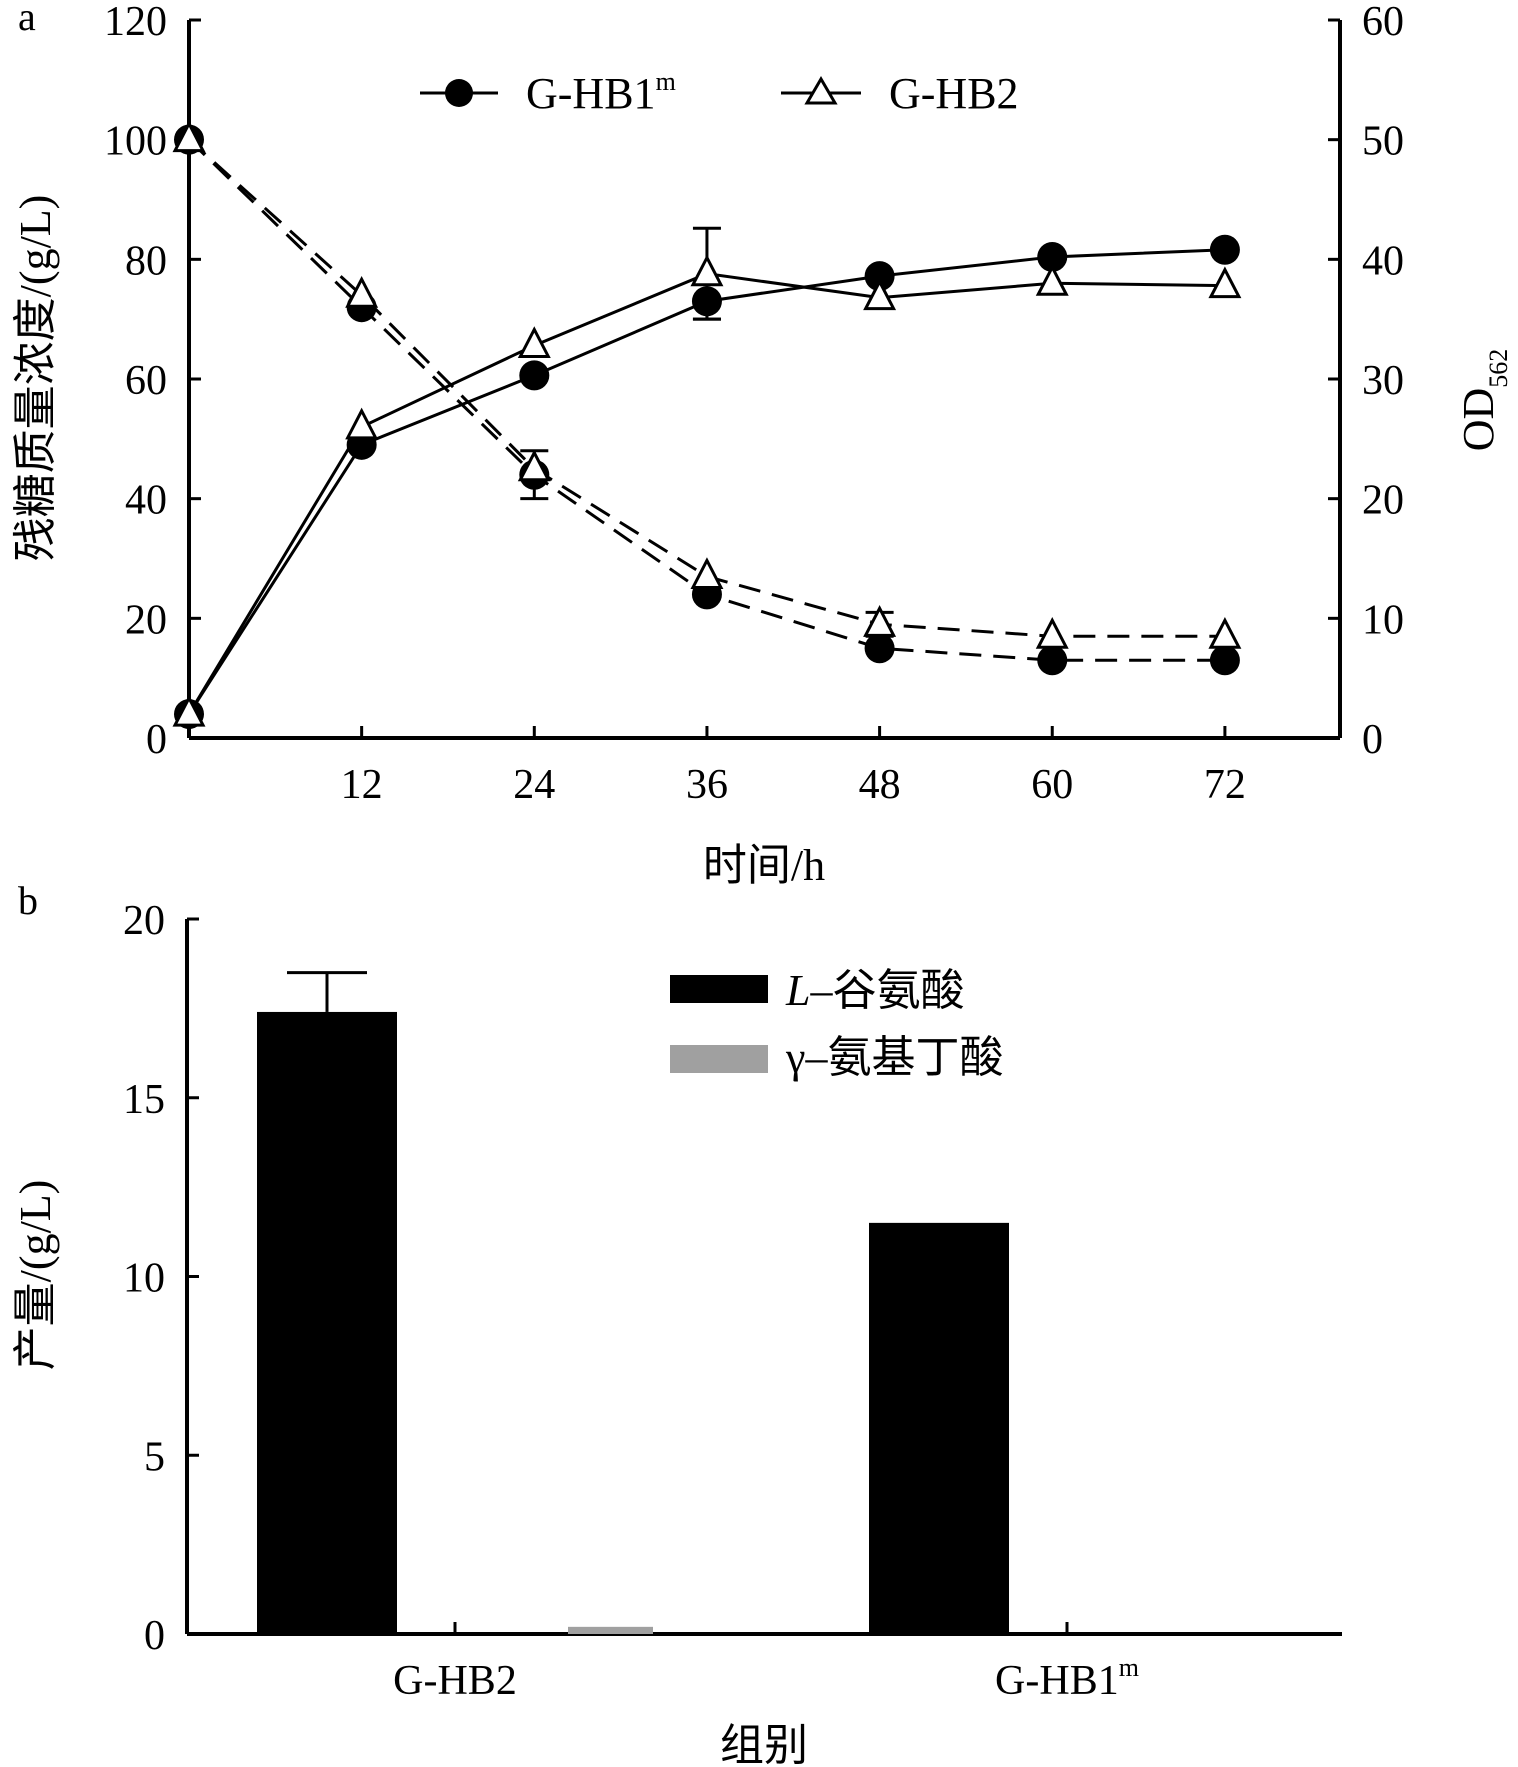  What do you see at coordinates (154, 1457) in the screenshot?
I see `y-tick-label-b: 5` at bounding box center [154, 1457].